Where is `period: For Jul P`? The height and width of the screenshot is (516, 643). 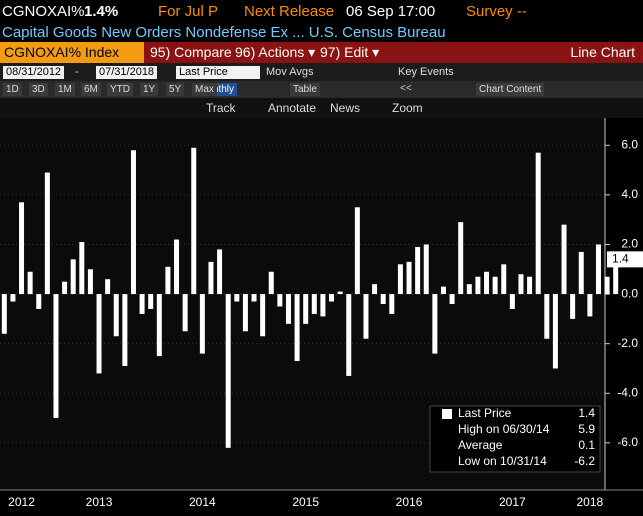 period: For Jul P is located at coordinates (188, 11).